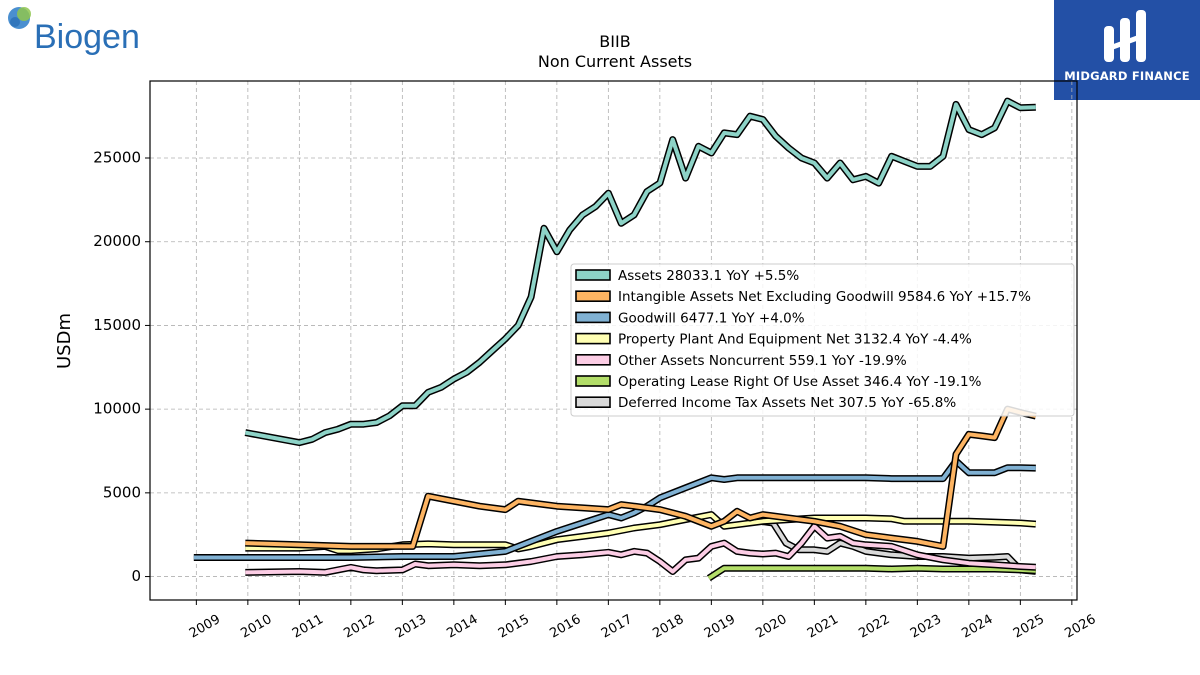  I want to click on y-tick-label: 15000, so click(117, 325).